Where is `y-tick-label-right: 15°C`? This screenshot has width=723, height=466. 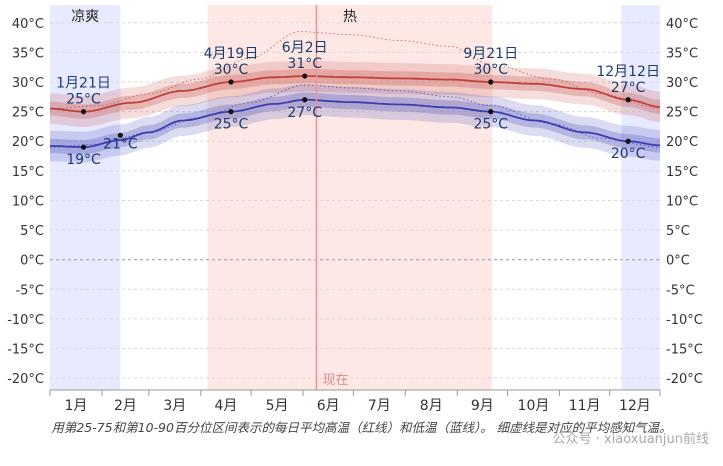 y-tick-label-right: 15°C is located at coordinates (682, 172).